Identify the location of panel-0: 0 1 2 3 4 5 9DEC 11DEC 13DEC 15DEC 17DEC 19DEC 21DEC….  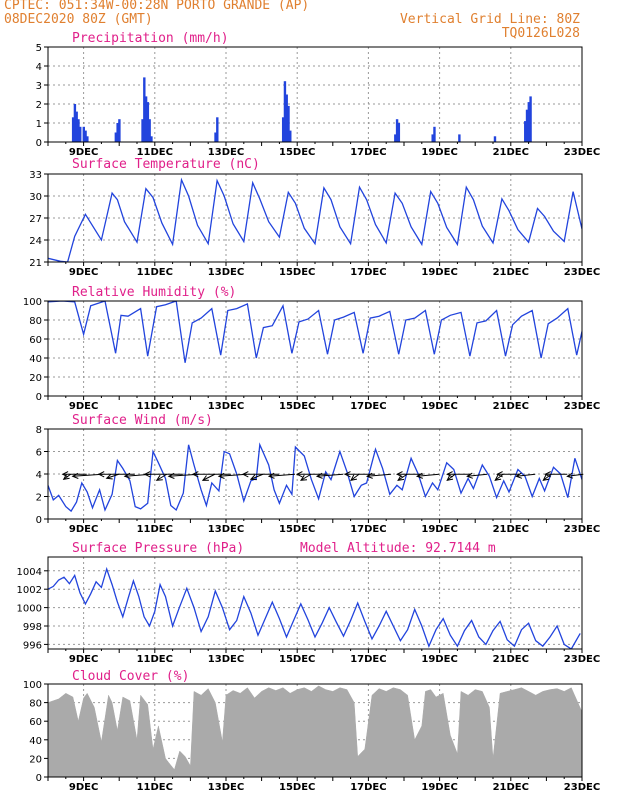
(318, 94).